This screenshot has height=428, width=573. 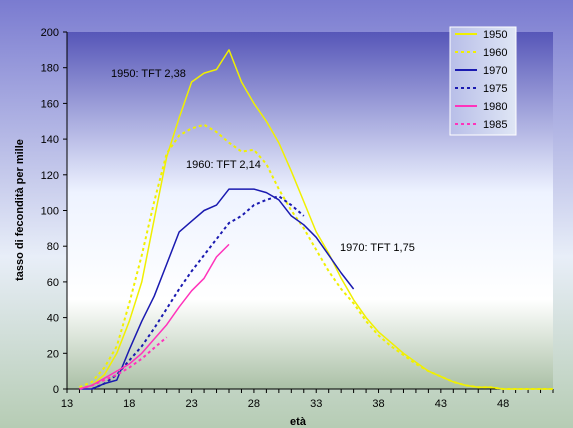 I want to click on y-tick-label: 60, so click(x=53, y=283).